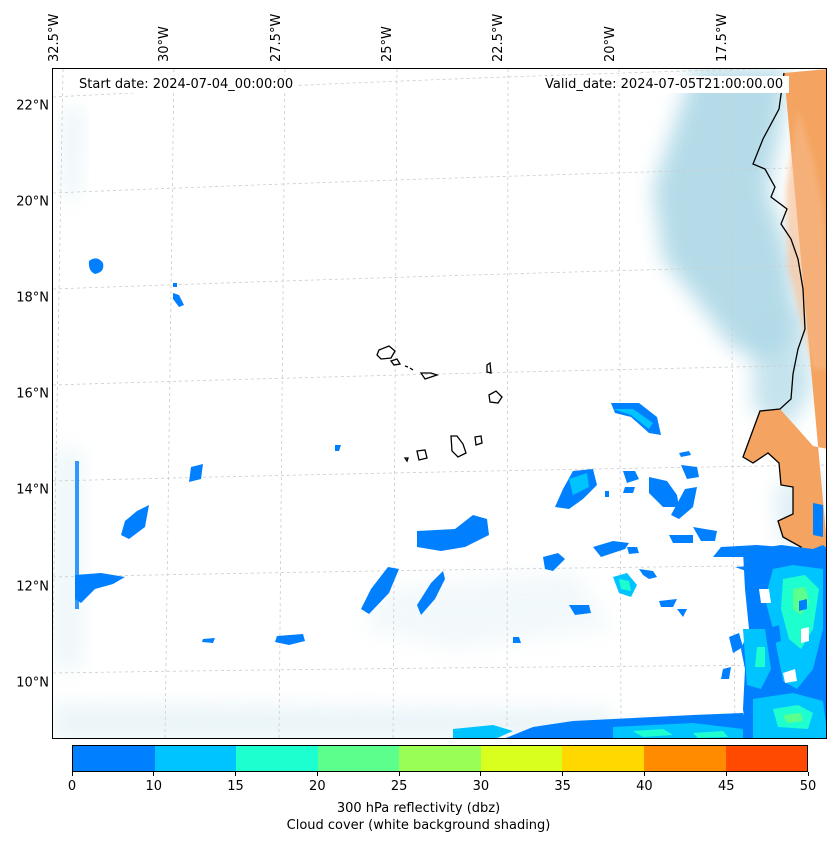 The width and height of the screenshot is (837, 843). Describe the element at coordinates (387, 44) in the screenshot. I see `lon-label-25w: 25°W` at that location.